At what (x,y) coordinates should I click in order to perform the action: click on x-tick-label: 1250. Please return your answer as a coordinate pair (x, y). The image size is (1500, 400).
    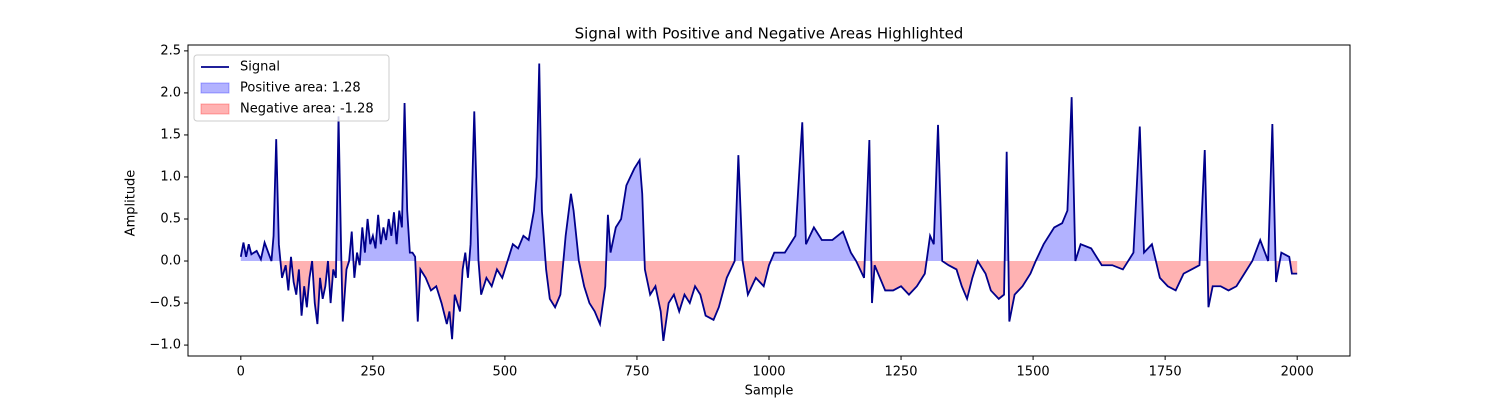
    Looking at the image, I should click on (900, 372).